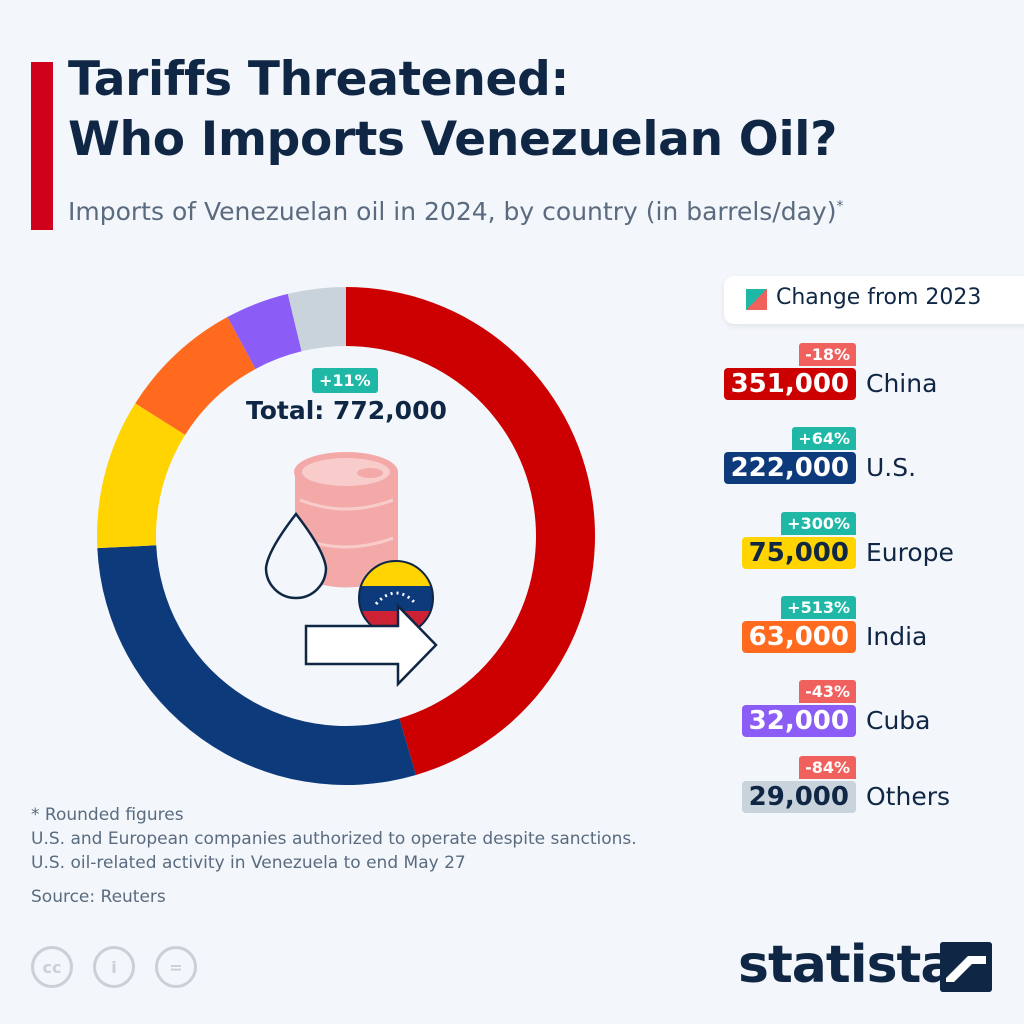 The image size is (1024, 1024). What do you see at coordinates (846, 965) in the screenshot?
I see `statista-logo: statista` at bounding box center [846, 965].